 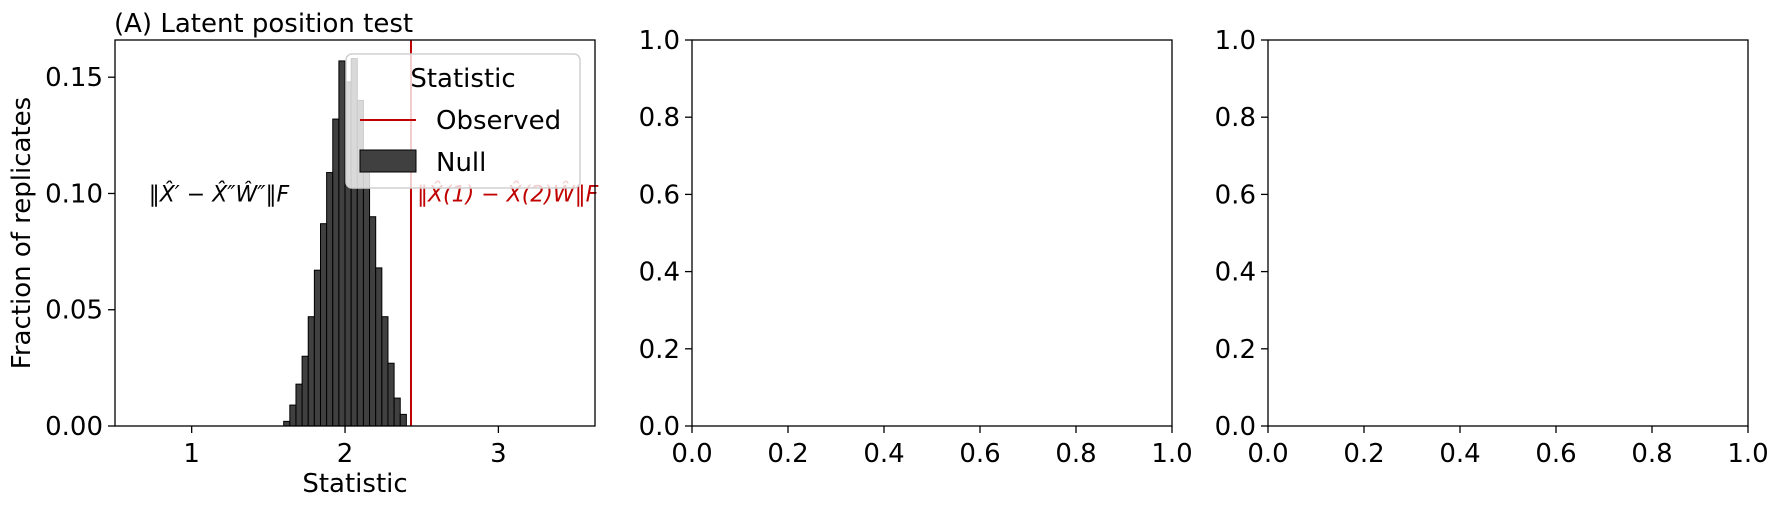 What do you see at coordinates (263, 24) in the screenshot?
I see `panel-a-title: (A) Latent position test` at bounding box center [263, 24].